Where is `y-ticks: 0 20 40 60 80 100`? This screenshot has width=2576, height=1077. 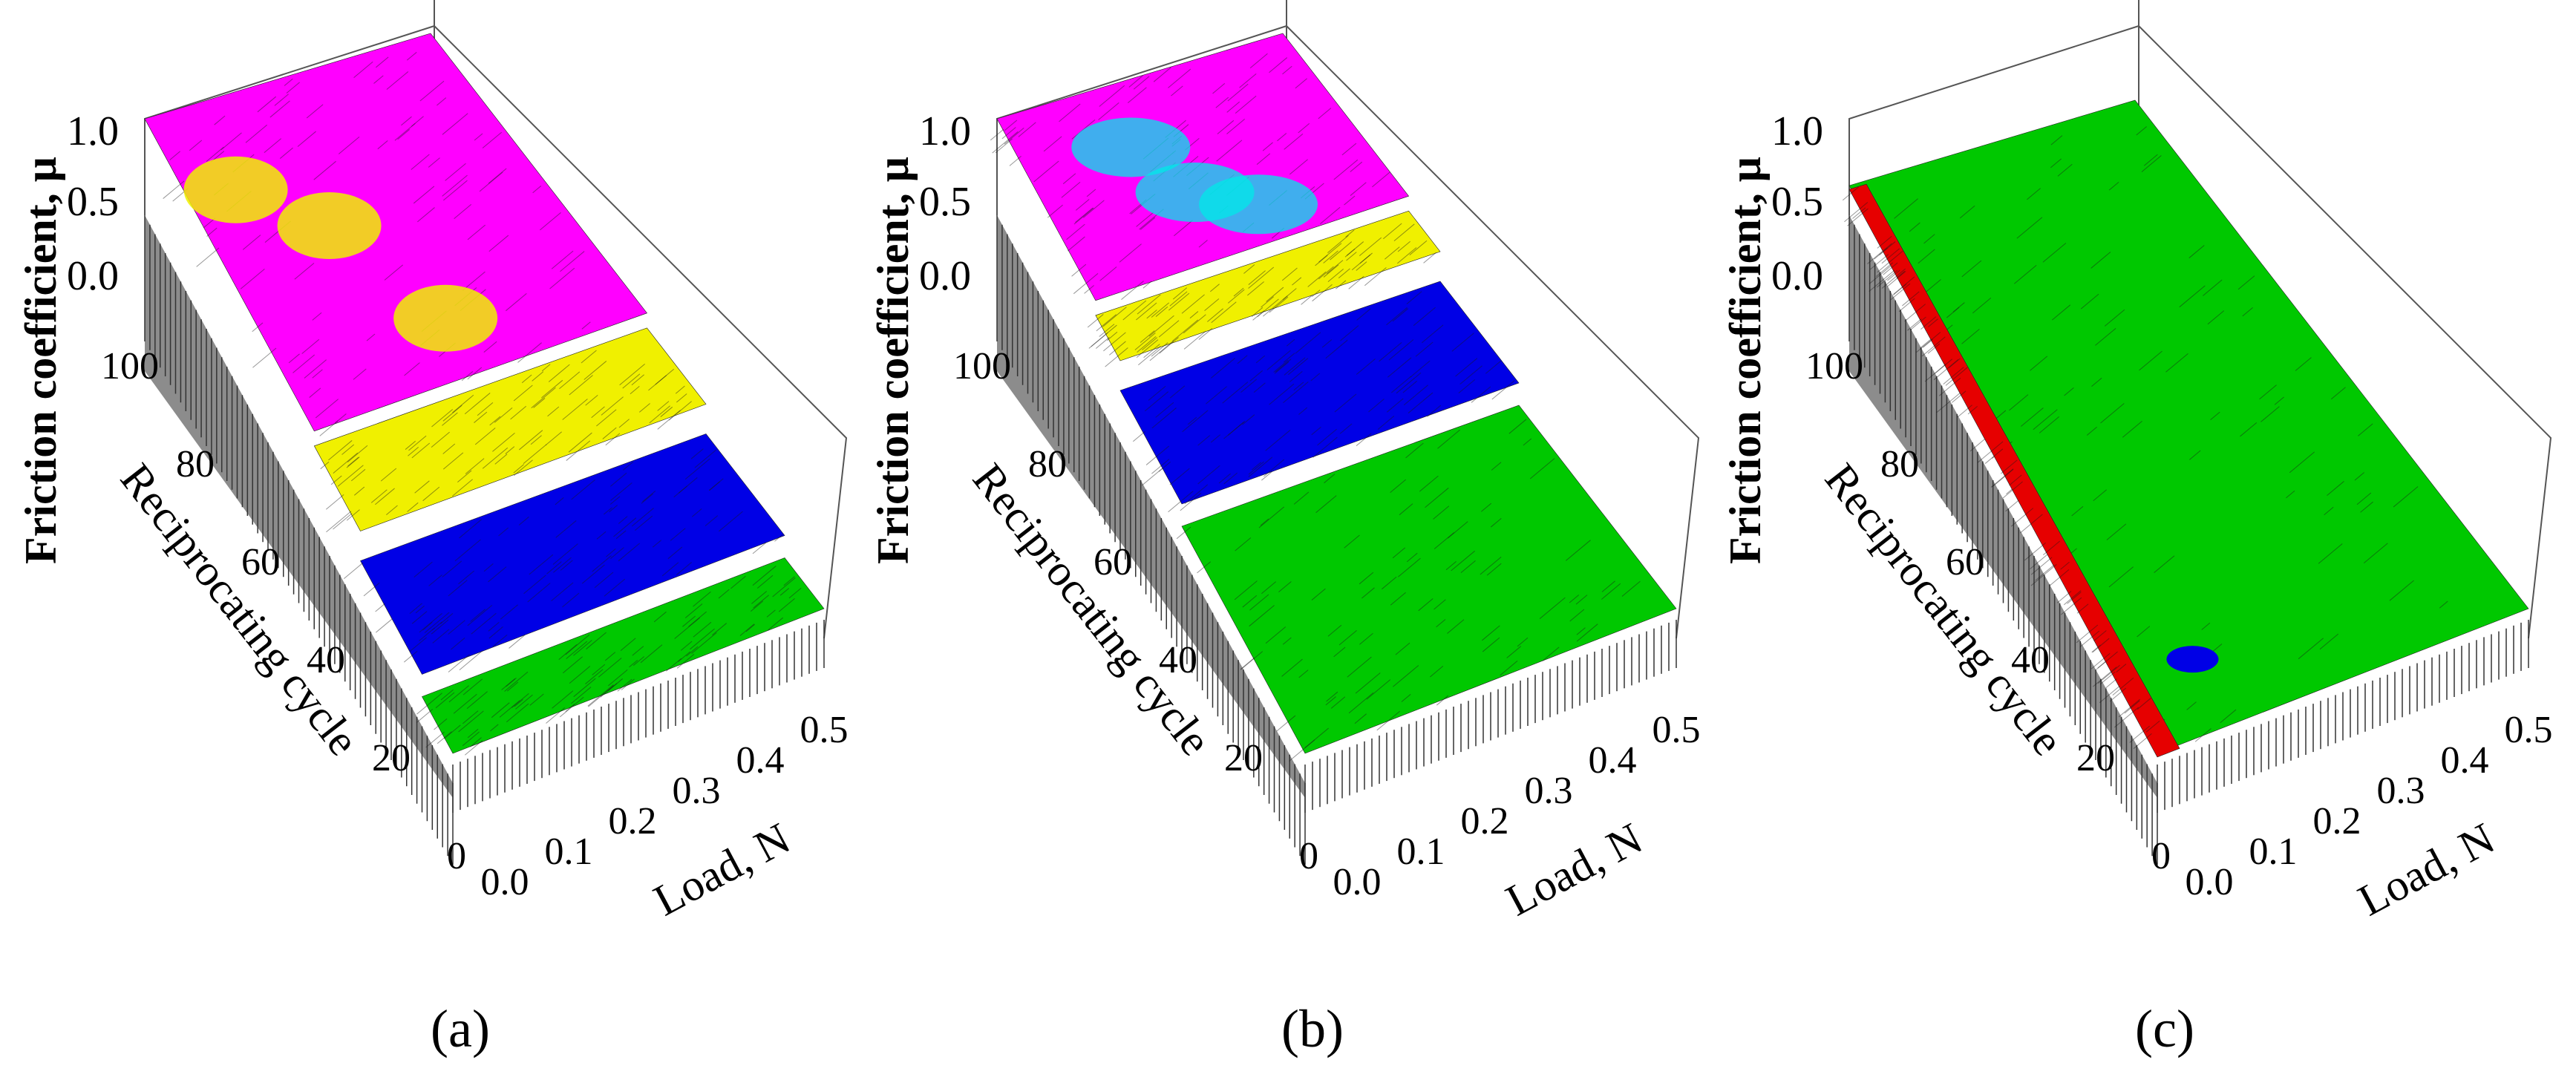 y-ticks: 0 20 40 60 80 100 is located at coordinates (1135, 611).